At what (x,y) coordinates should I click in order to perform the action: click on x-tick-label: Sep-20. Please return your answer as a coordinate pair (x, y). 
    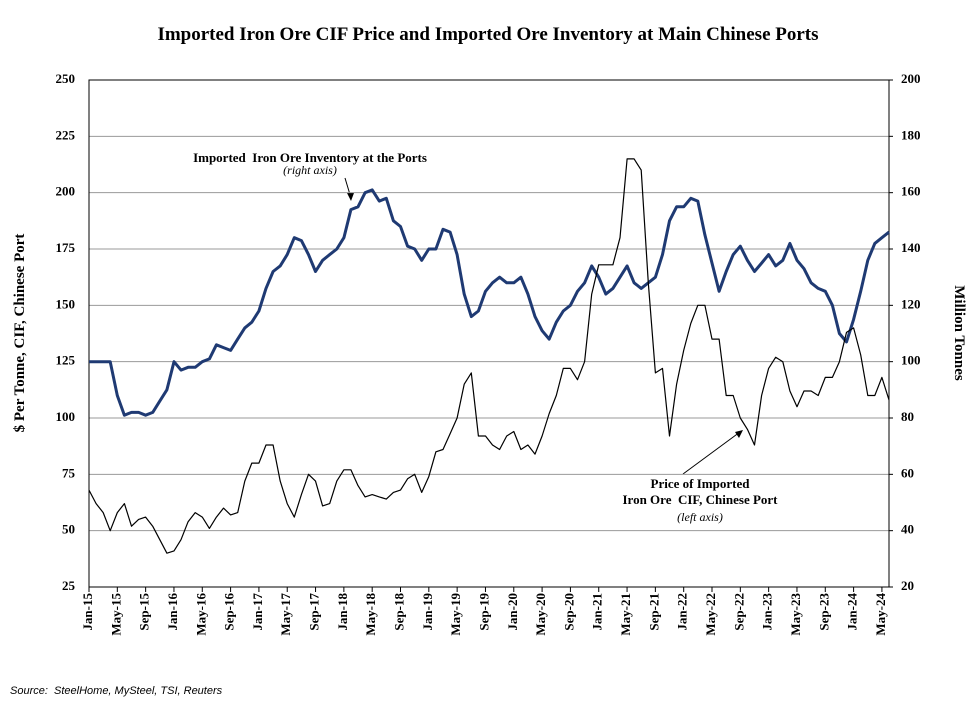
    Looking at the image, I should click on (568, 612).